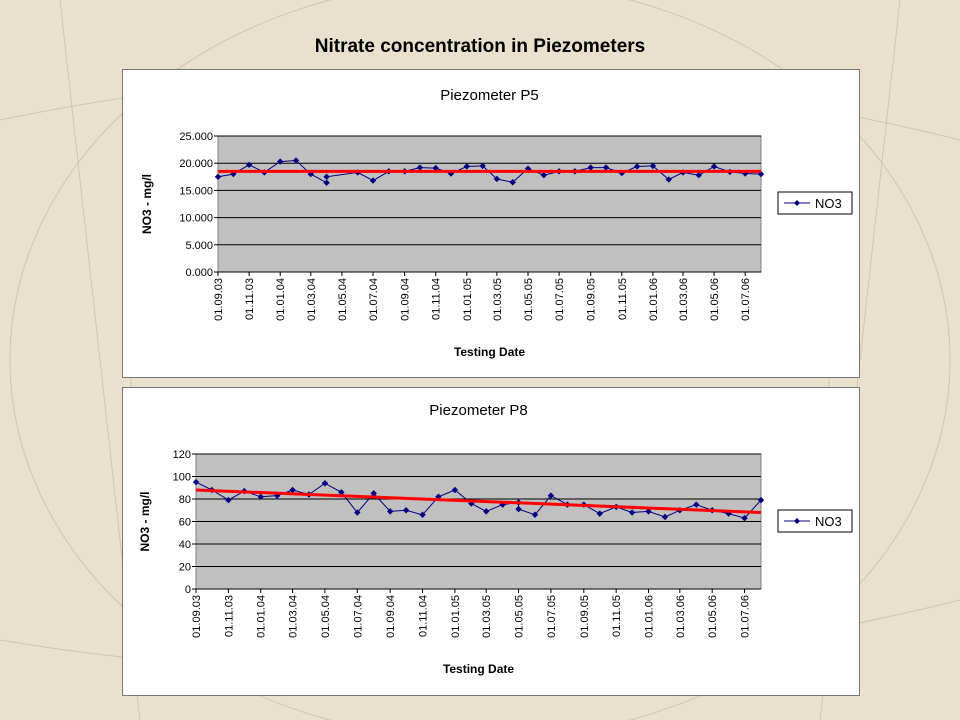 The image size is (960, 720). Describe the element at coordinates (199, 246) in the screenshot. I see `y-tick-label: 5.000` at that location.